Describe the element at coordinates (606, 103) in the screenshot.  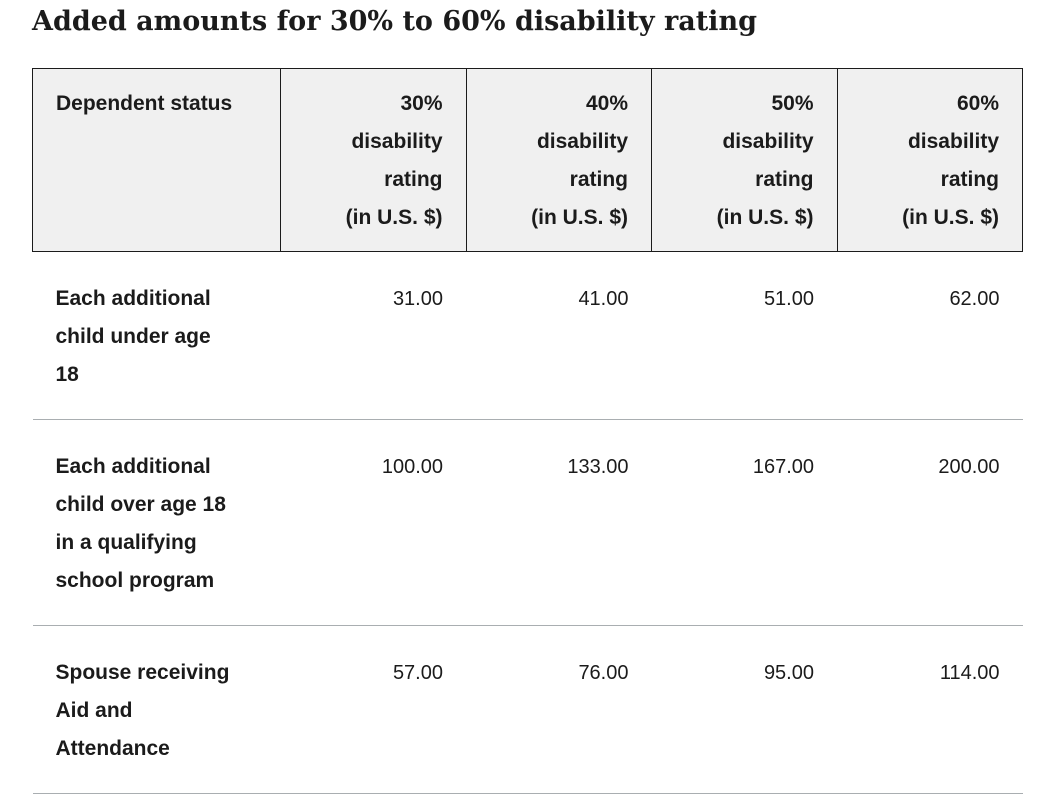
I see `header-line: 40%` at that location.